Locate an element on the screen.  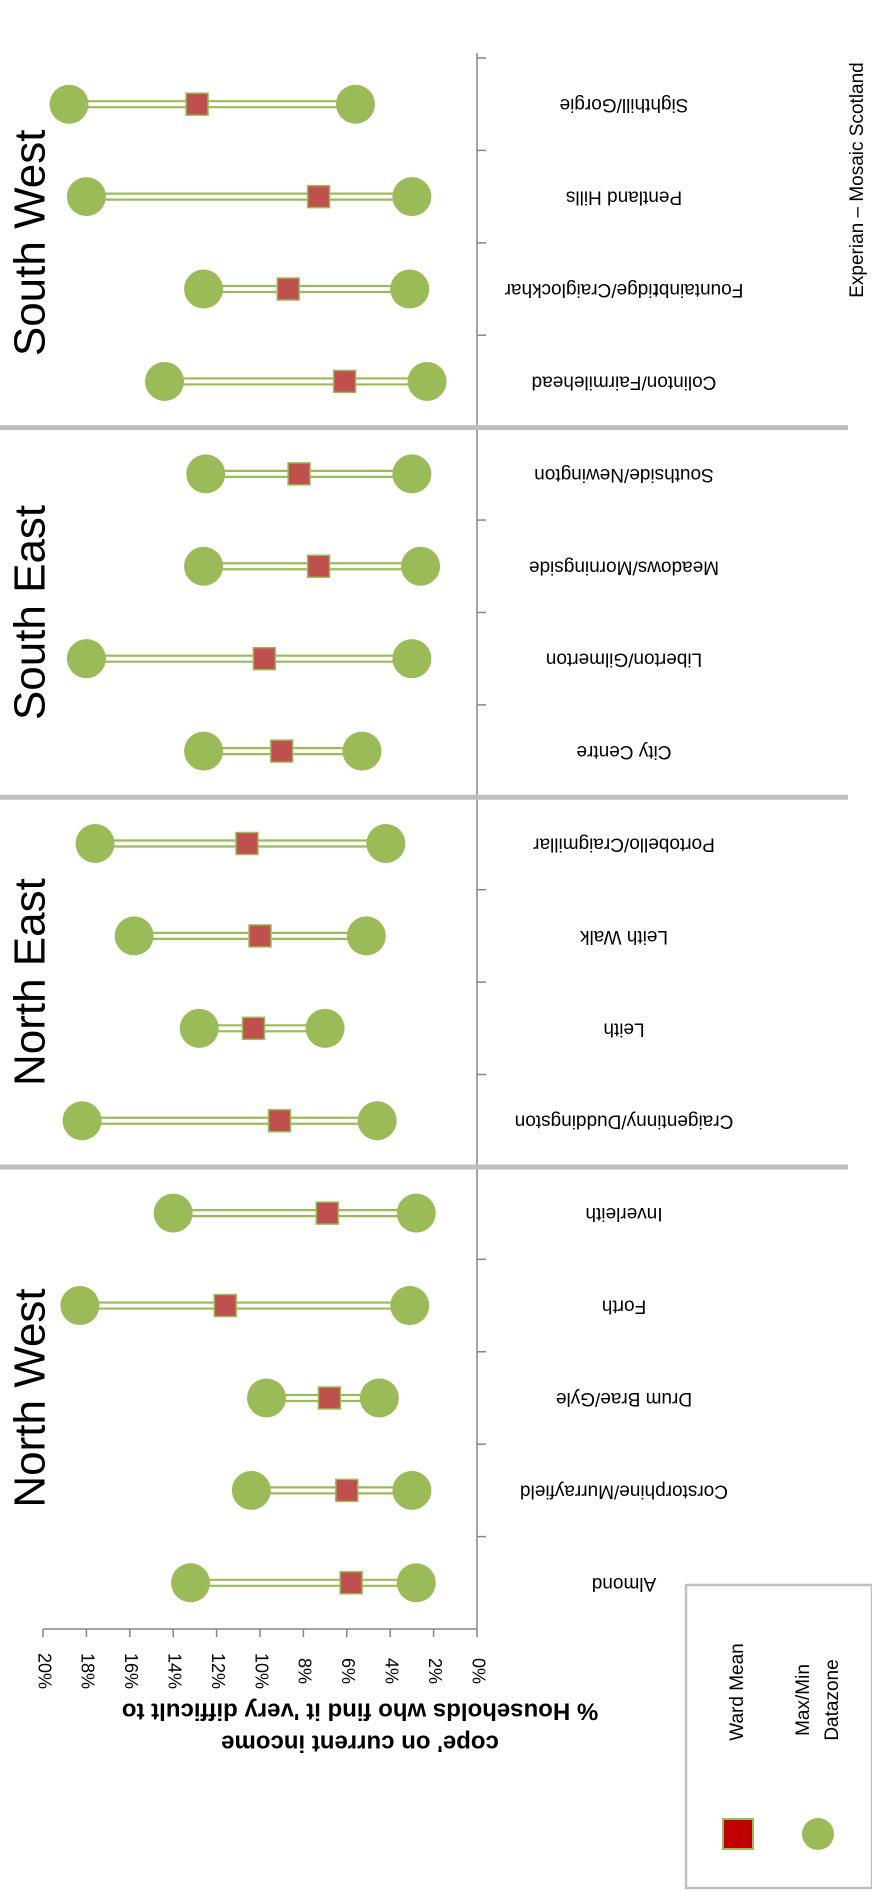
category-label: Corstorphine/Murrayfield is located at coordinates (624, 1490).